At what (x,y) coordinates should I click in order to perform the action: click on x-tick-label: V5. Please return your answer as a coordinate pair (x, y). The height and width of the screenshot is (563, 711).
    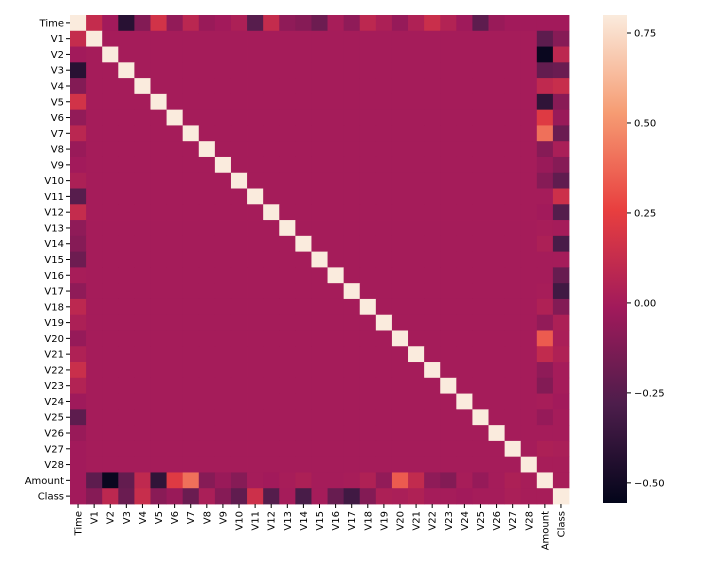
    Looking at the image, I should click on (159, 517).